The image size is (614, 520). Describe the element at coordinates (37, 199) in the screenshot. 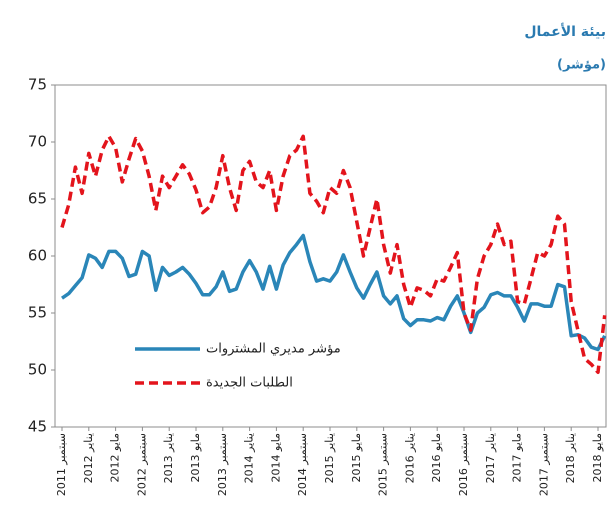

I see `y-tick-label: 65` at that location.